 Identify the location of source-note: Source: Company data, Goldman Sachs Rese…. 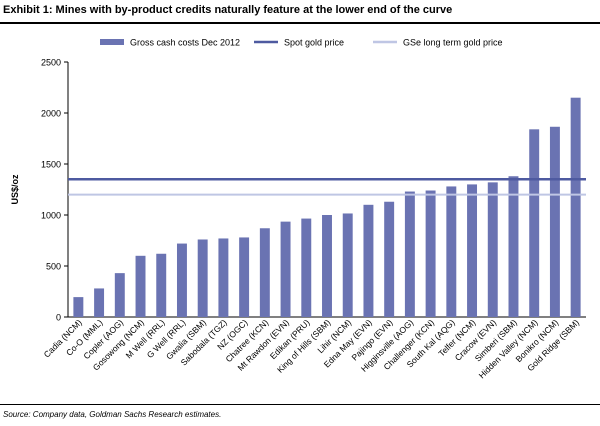
(112, 414).